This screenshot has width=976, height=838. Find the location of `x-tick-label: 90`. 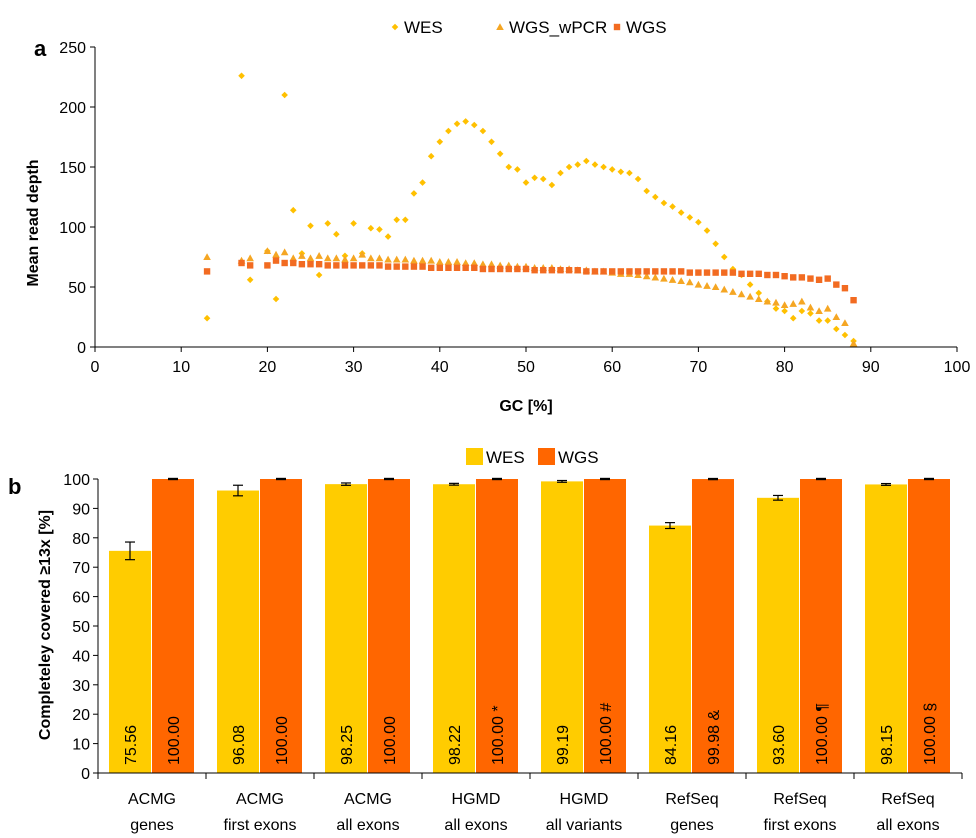

x-tick-label: 90 is located at coordinates (871, 367).